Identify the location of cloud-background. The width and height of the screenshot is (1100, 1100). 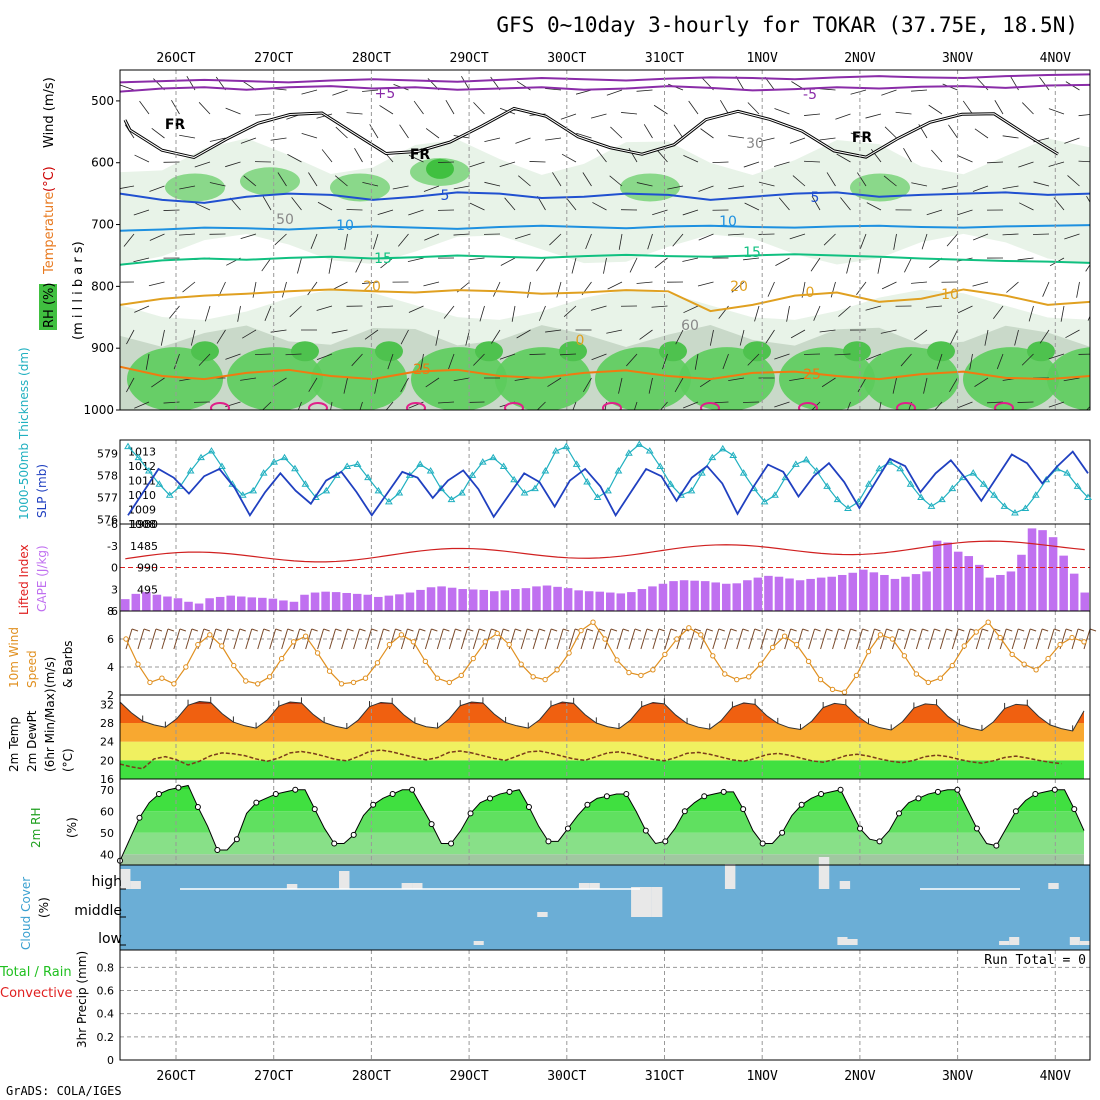
(605, 907).